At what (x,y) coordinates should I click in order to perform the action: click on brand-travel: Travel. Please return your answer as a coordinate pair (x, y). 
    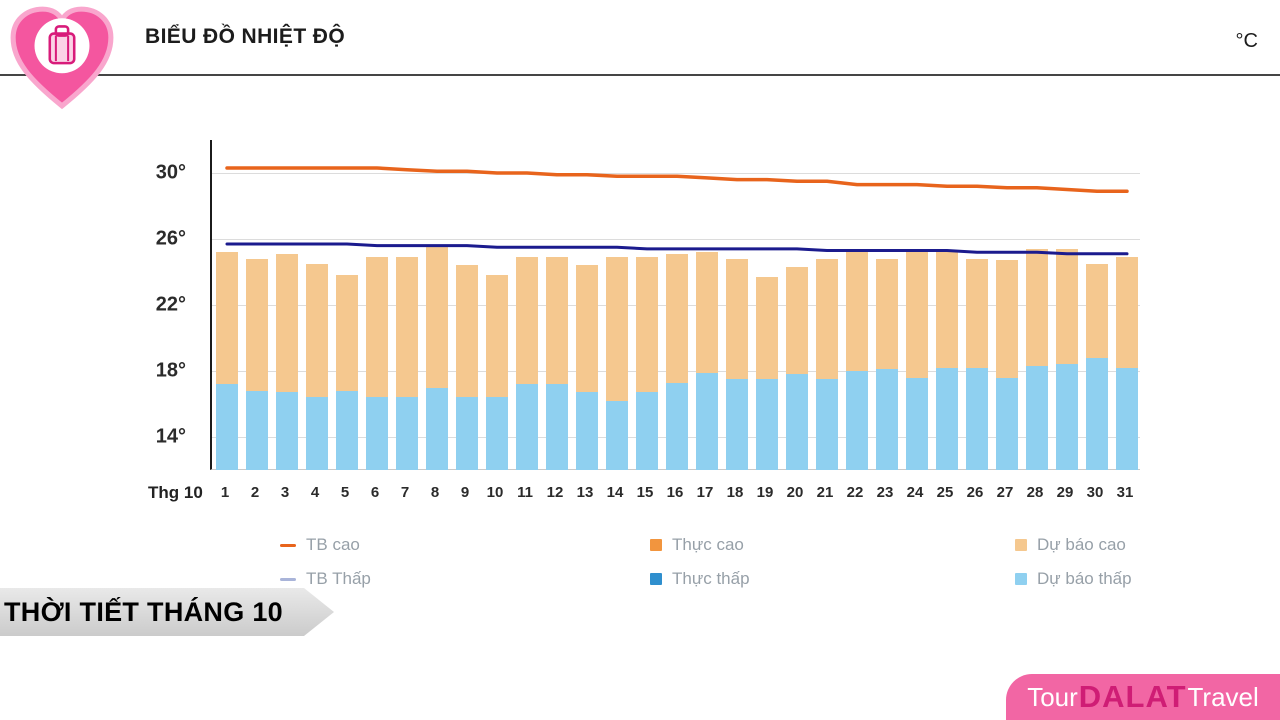
    Looking at the image, I should click on (1223, 696).